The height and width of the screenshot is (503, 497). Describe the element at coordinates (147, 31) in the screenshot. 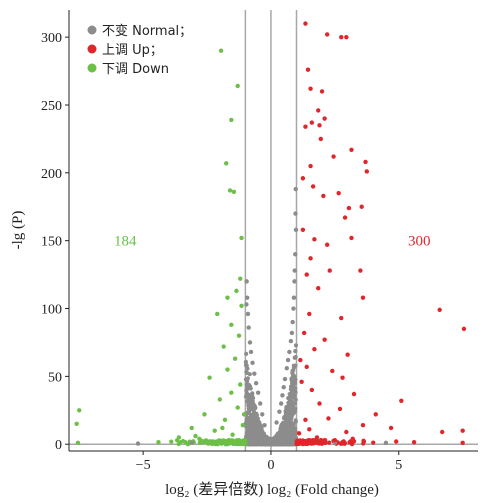

I see `legend-label: 不变 Normal；` at that location.